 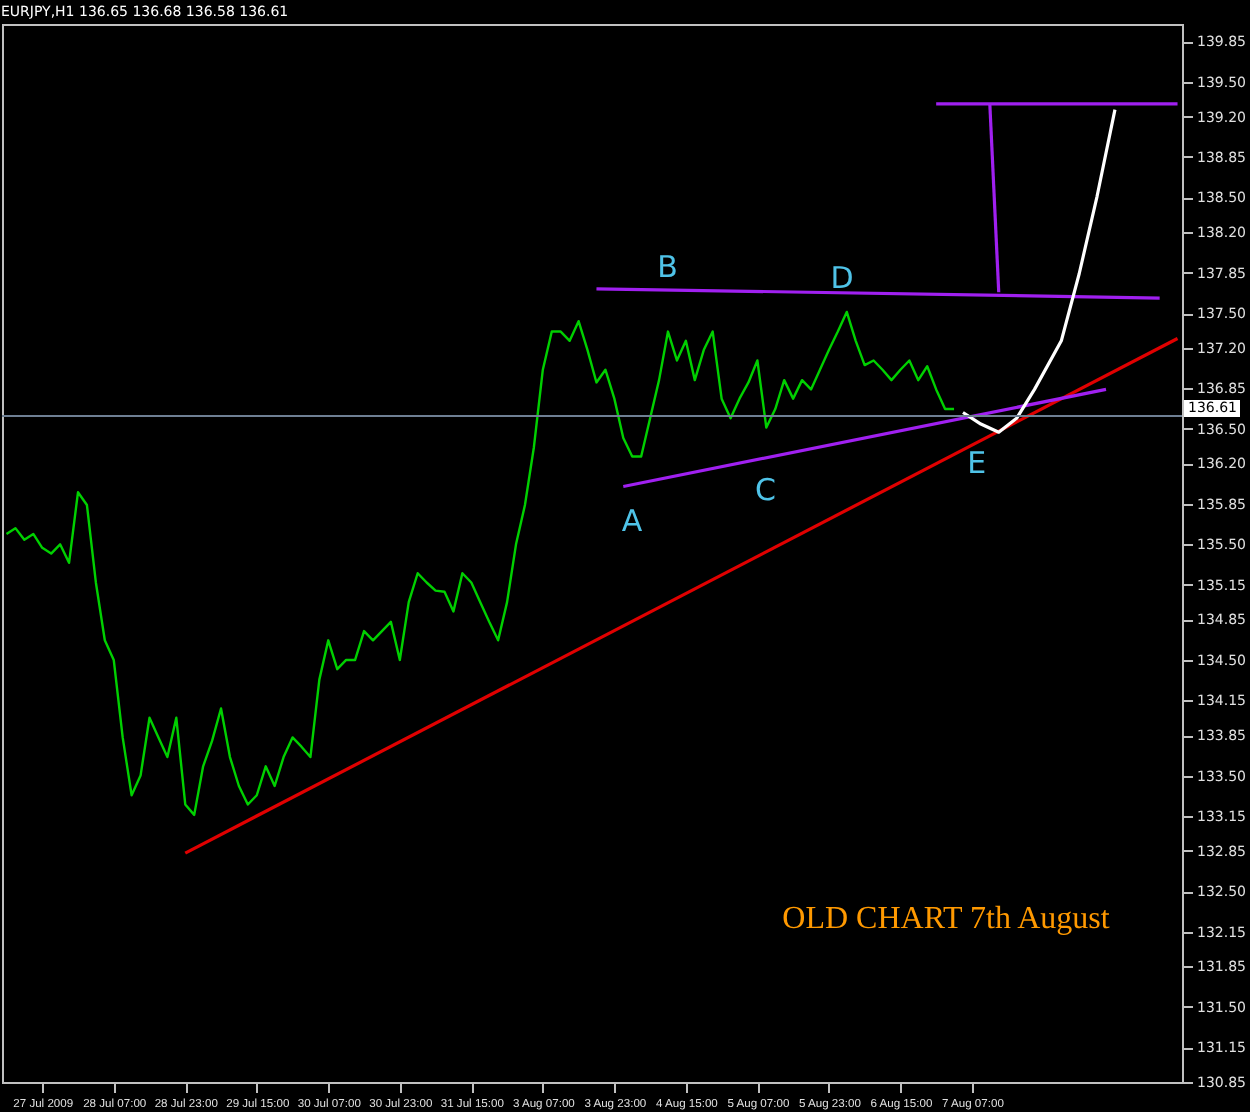 What do you see at coordinates (946, 919) in the screenshot?
I see `annotation: OLD CHART 7th August` at bounding box center [946, 919].